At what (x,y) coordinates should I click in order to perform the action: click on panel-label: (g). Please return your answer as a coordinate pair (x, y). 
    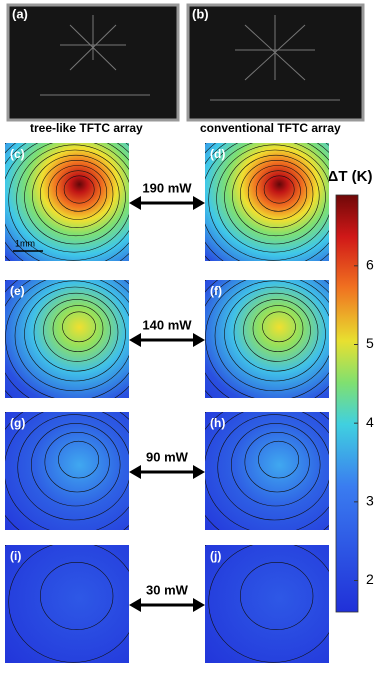
    Looking at the image, I should click on (17, 423).